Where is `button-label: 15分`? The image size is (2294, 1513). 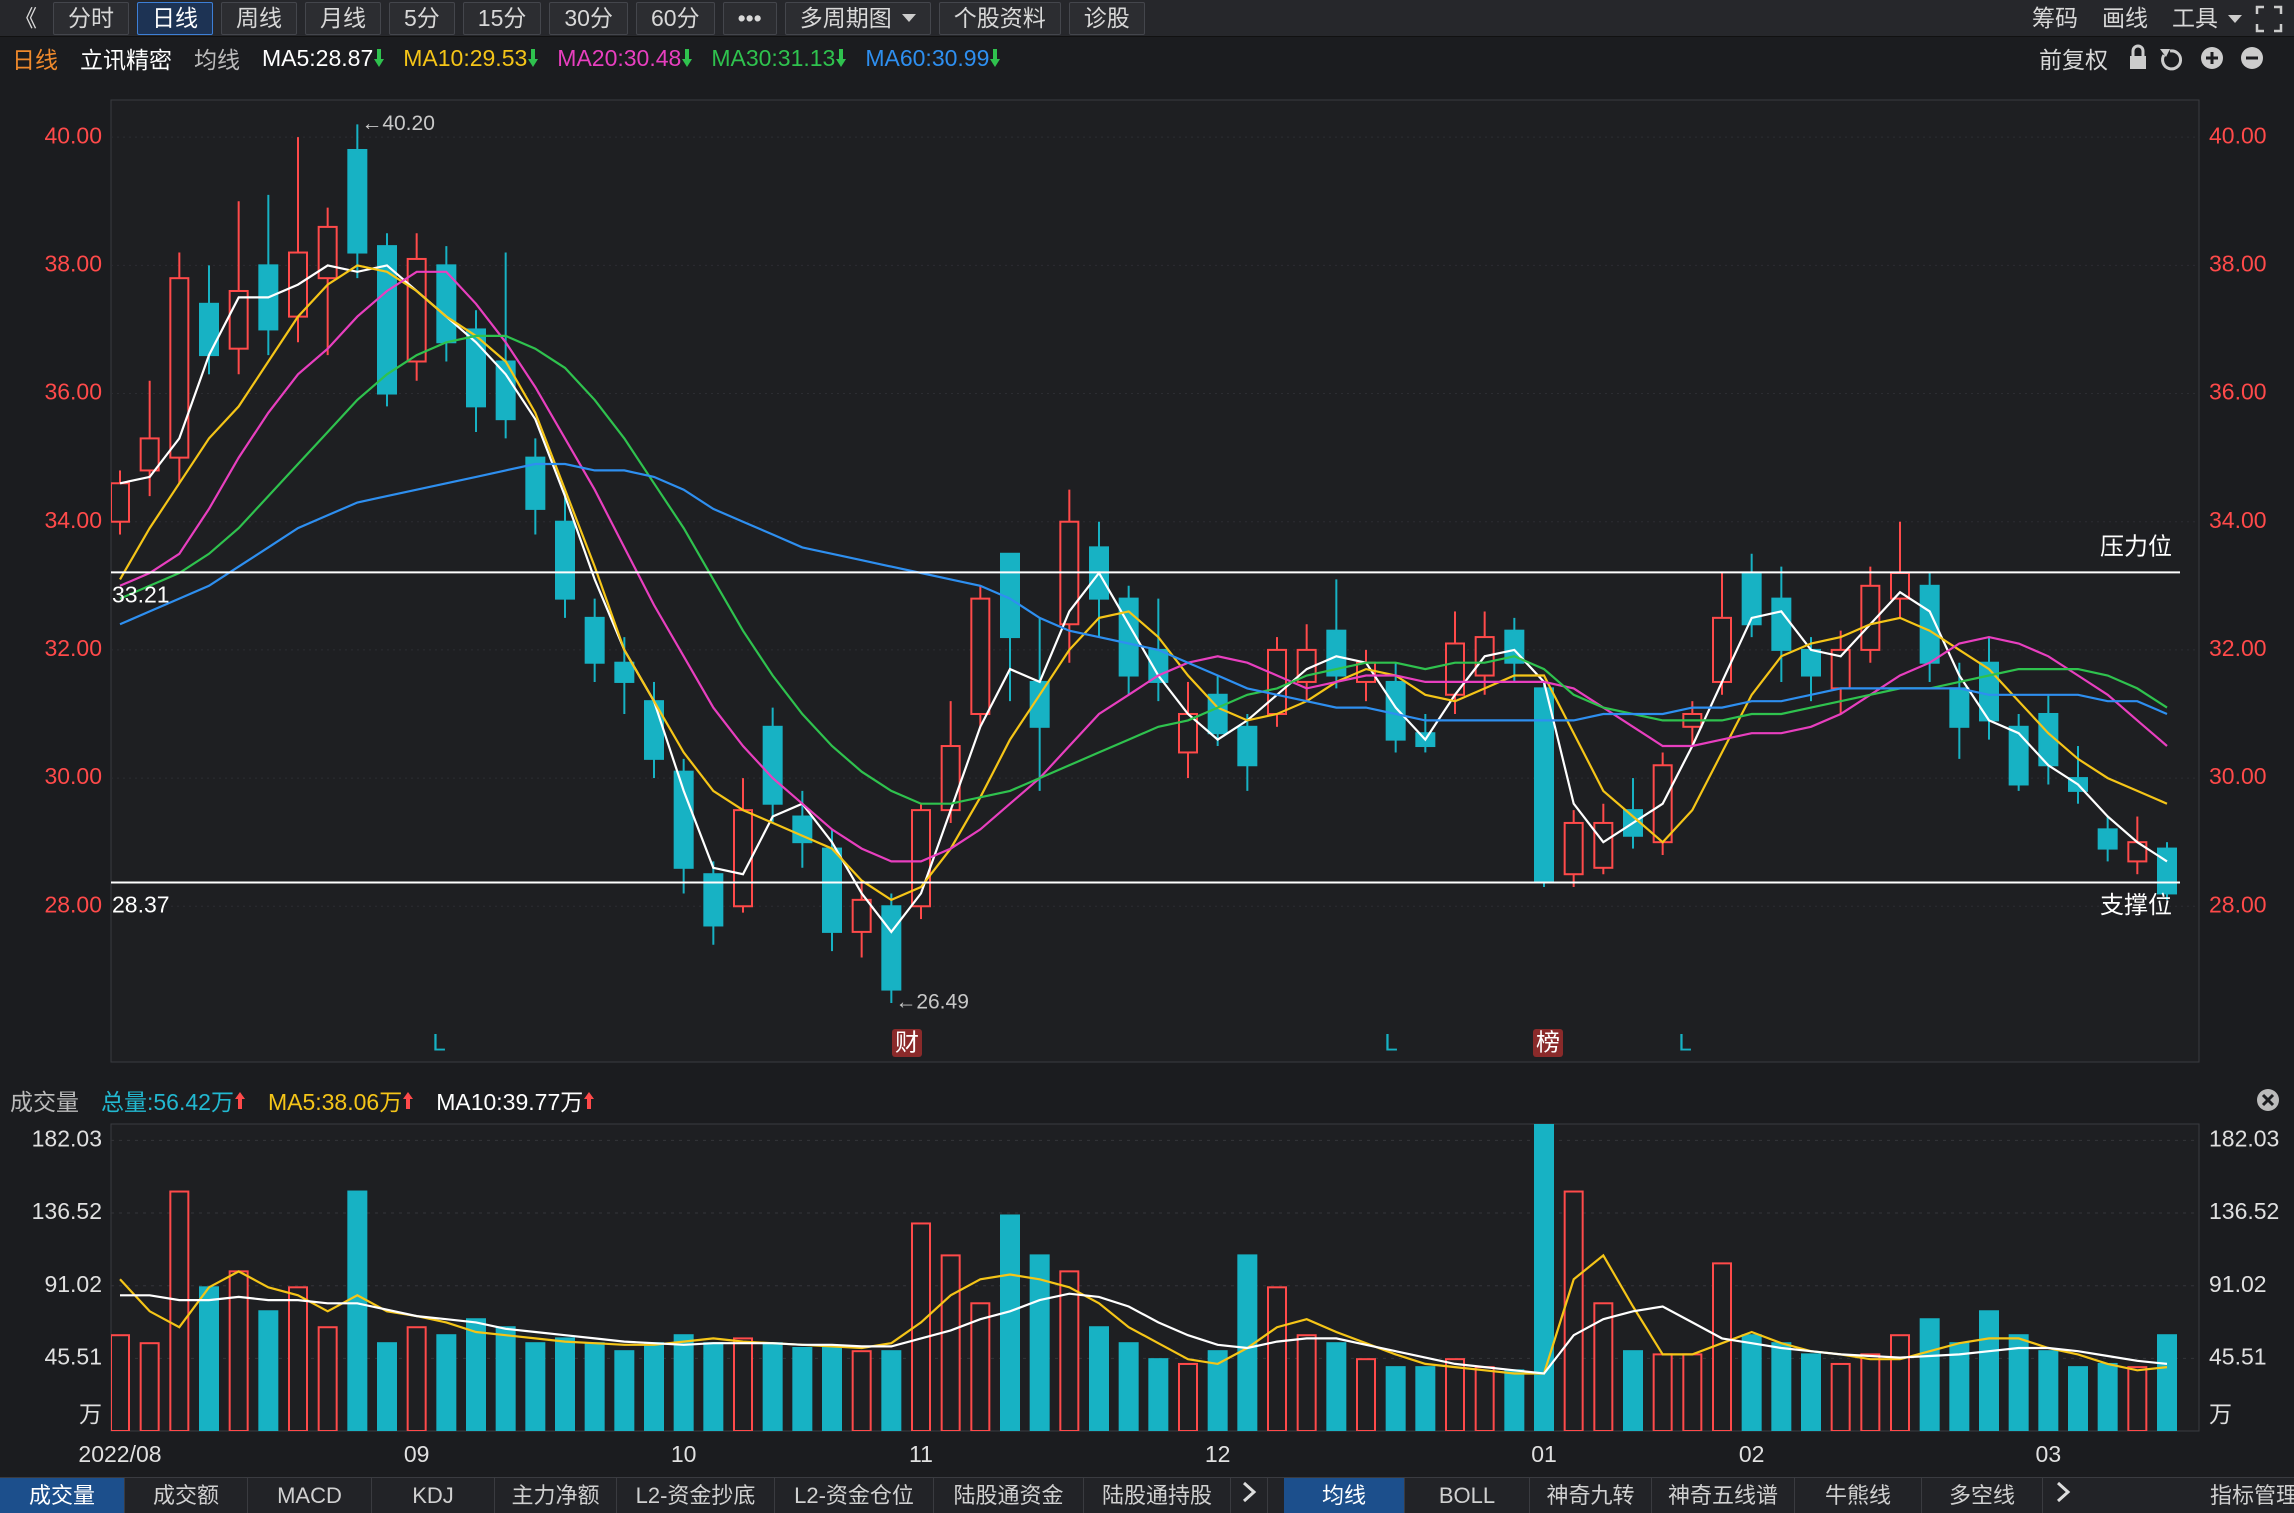 button-label: 15分 is located at coordinates (502, 17).